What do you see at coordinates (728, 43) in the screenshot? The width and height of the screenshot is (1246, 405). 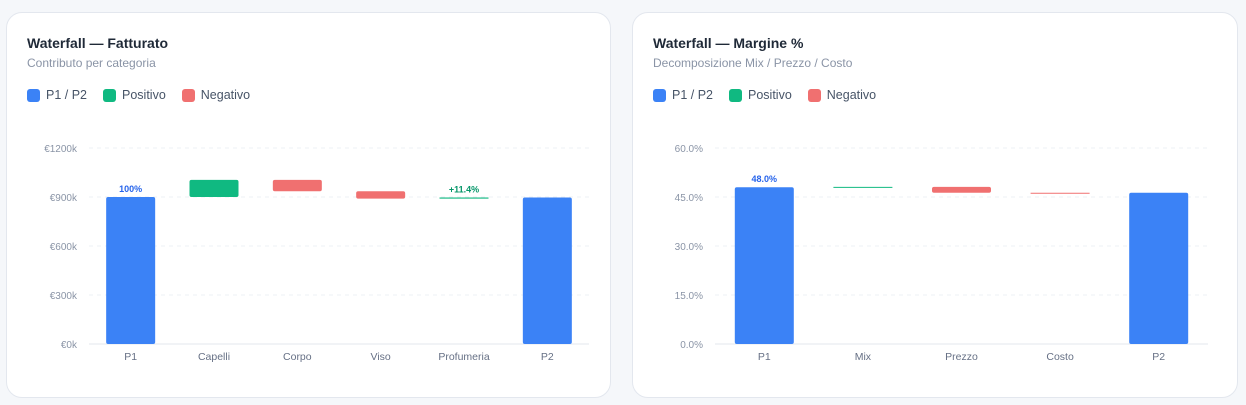 I see `card-title: Waterfall — Margine %` at bounding box center [728, 43].